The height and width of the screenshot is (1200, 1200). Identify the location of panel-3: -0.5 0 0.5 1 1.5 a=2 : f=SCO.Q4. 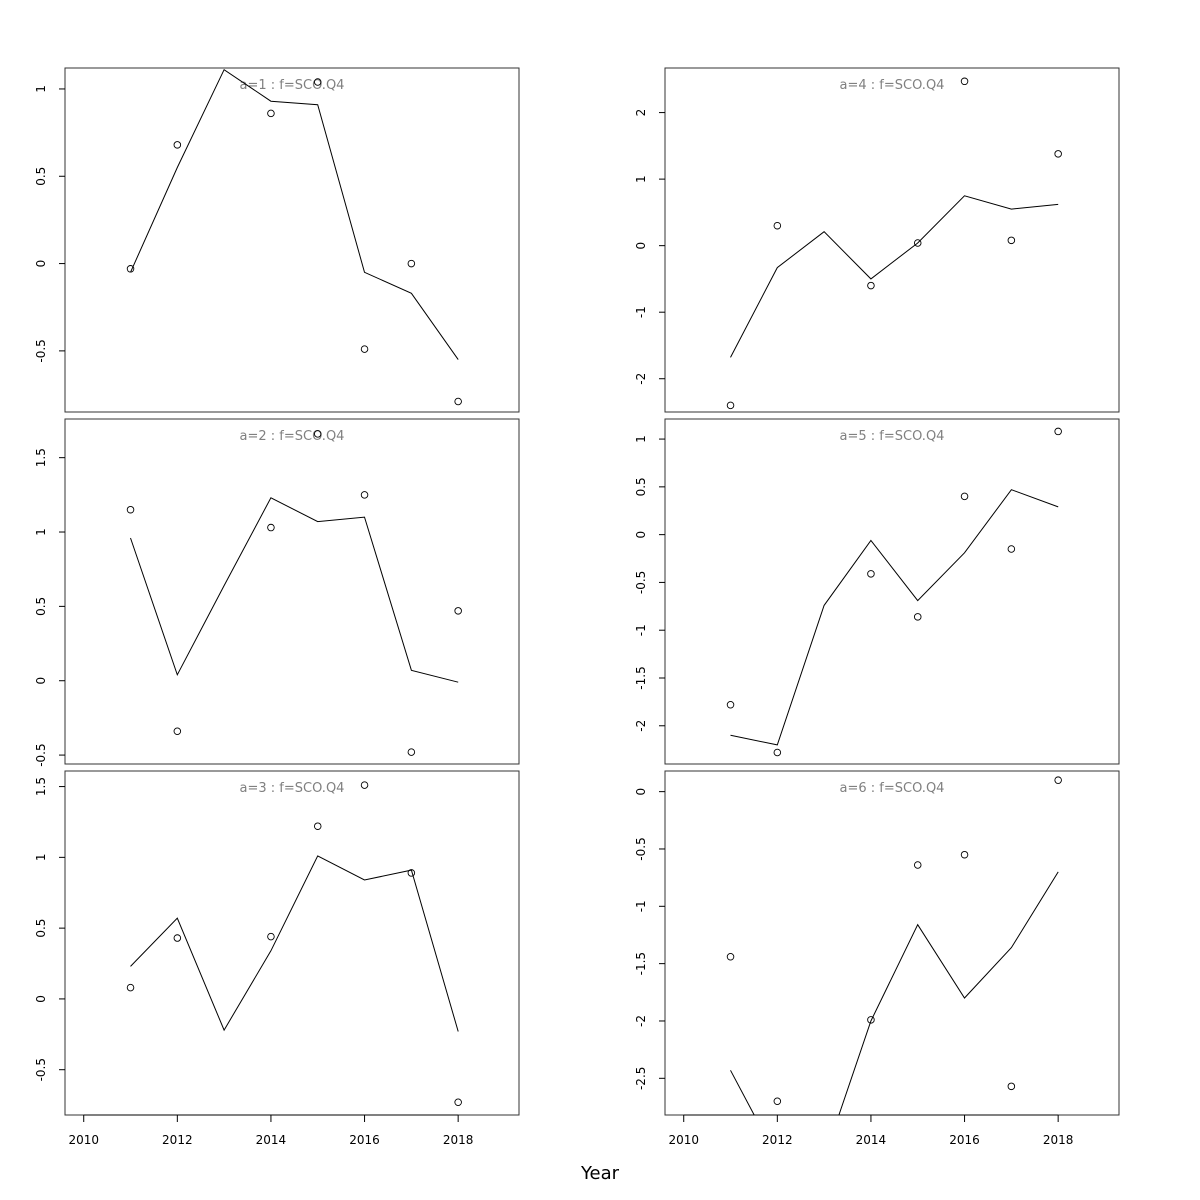
(277, 592).